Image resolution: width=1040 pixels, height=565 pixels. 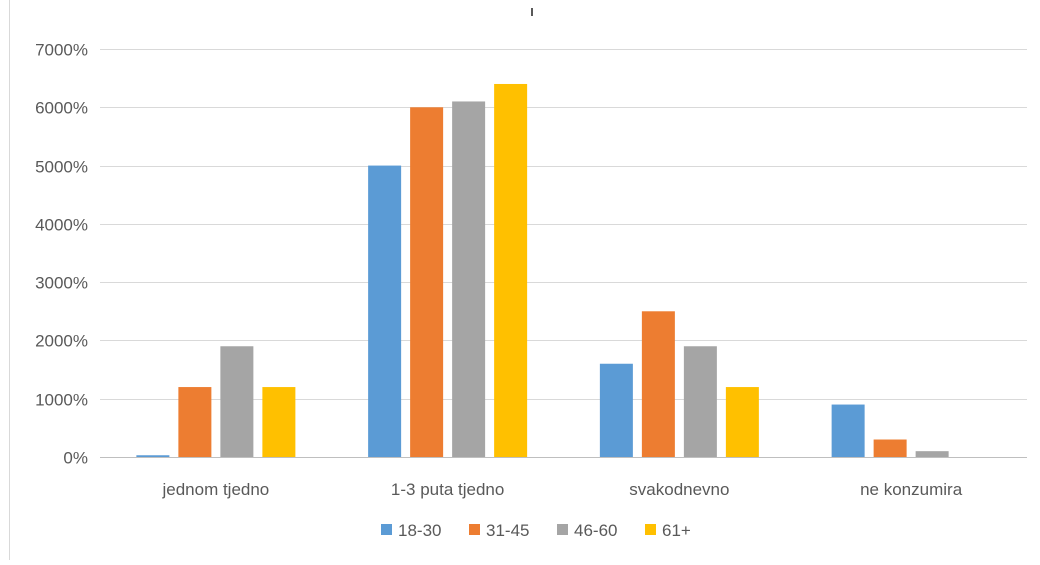 I want to click on y-tick-label: 0%, so click(x=75, y=458).